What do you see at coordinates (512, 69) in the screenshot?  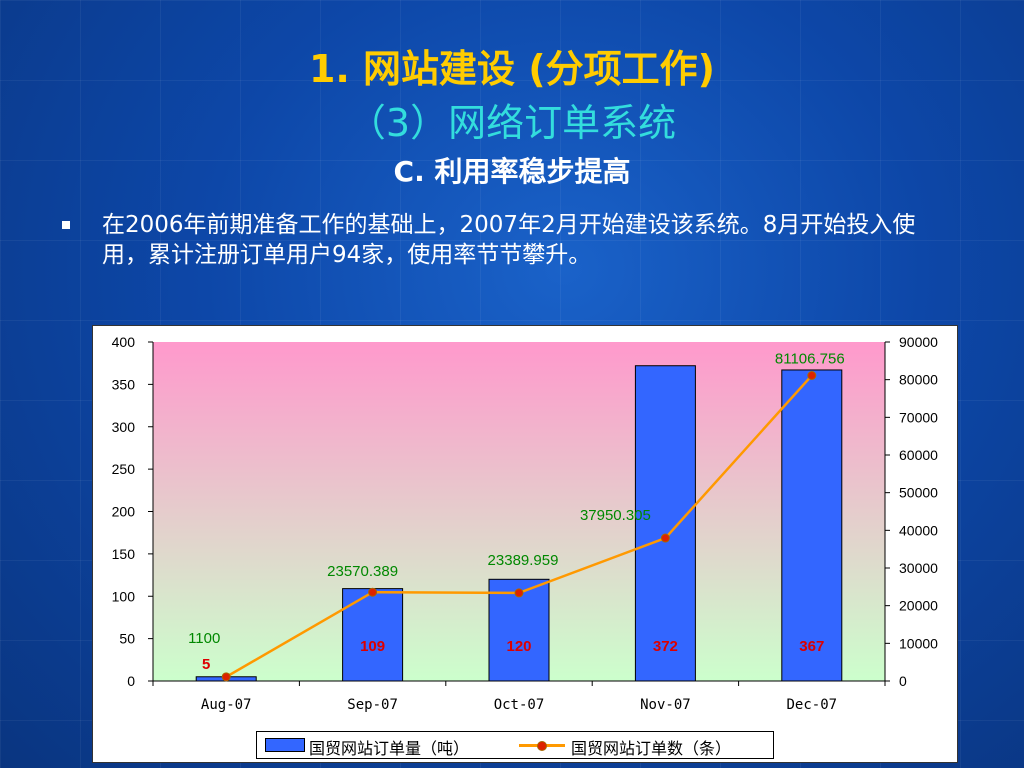 I see `slide-title: 1. 网站建设 (分项工作)` at bounding box center [512, 69].